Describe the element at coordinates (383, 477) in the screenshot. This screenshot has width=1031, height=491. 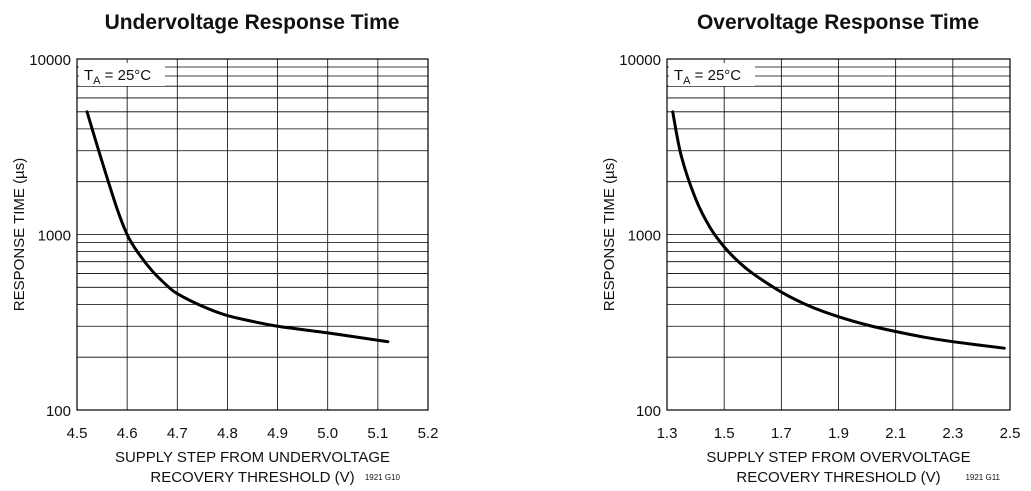
I see `figure-id: 1921 G10` at that location.